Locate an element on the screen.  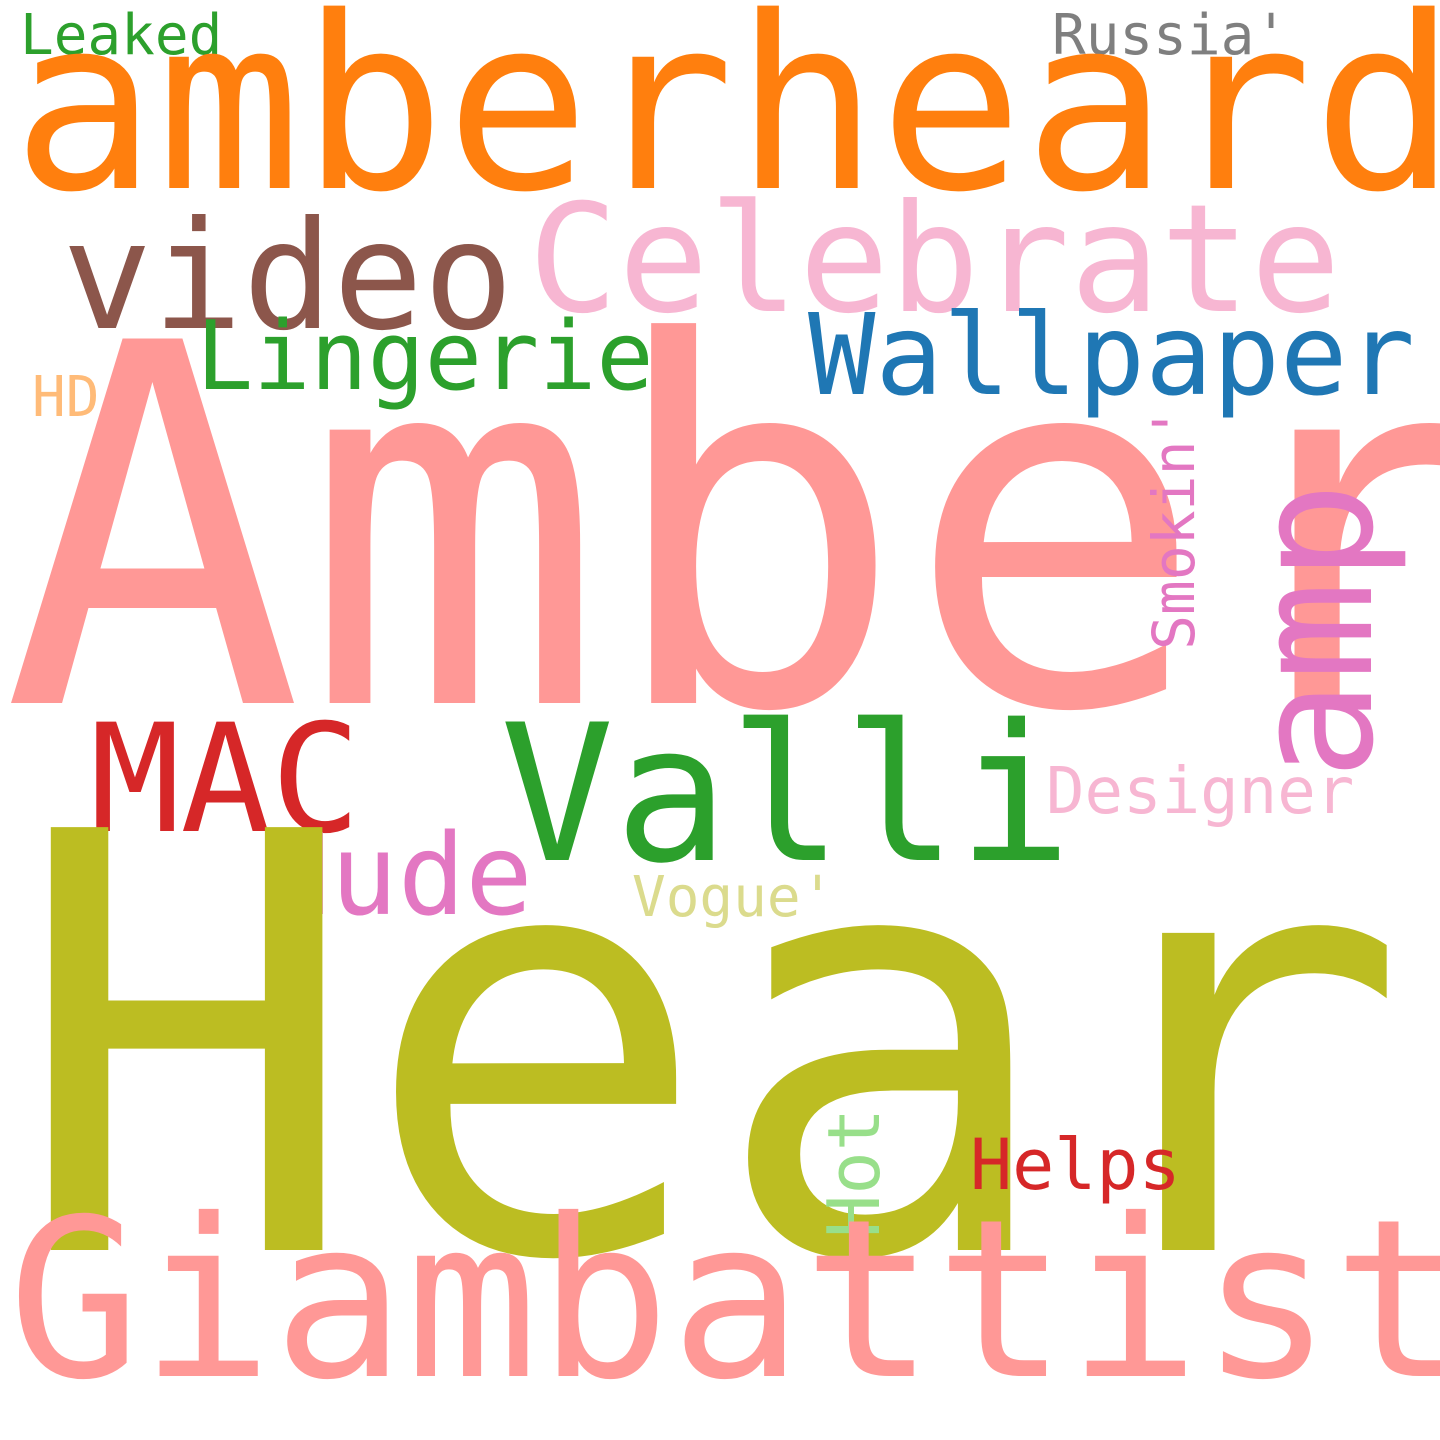
word-hd: HD is located at coordinates (66, 397).